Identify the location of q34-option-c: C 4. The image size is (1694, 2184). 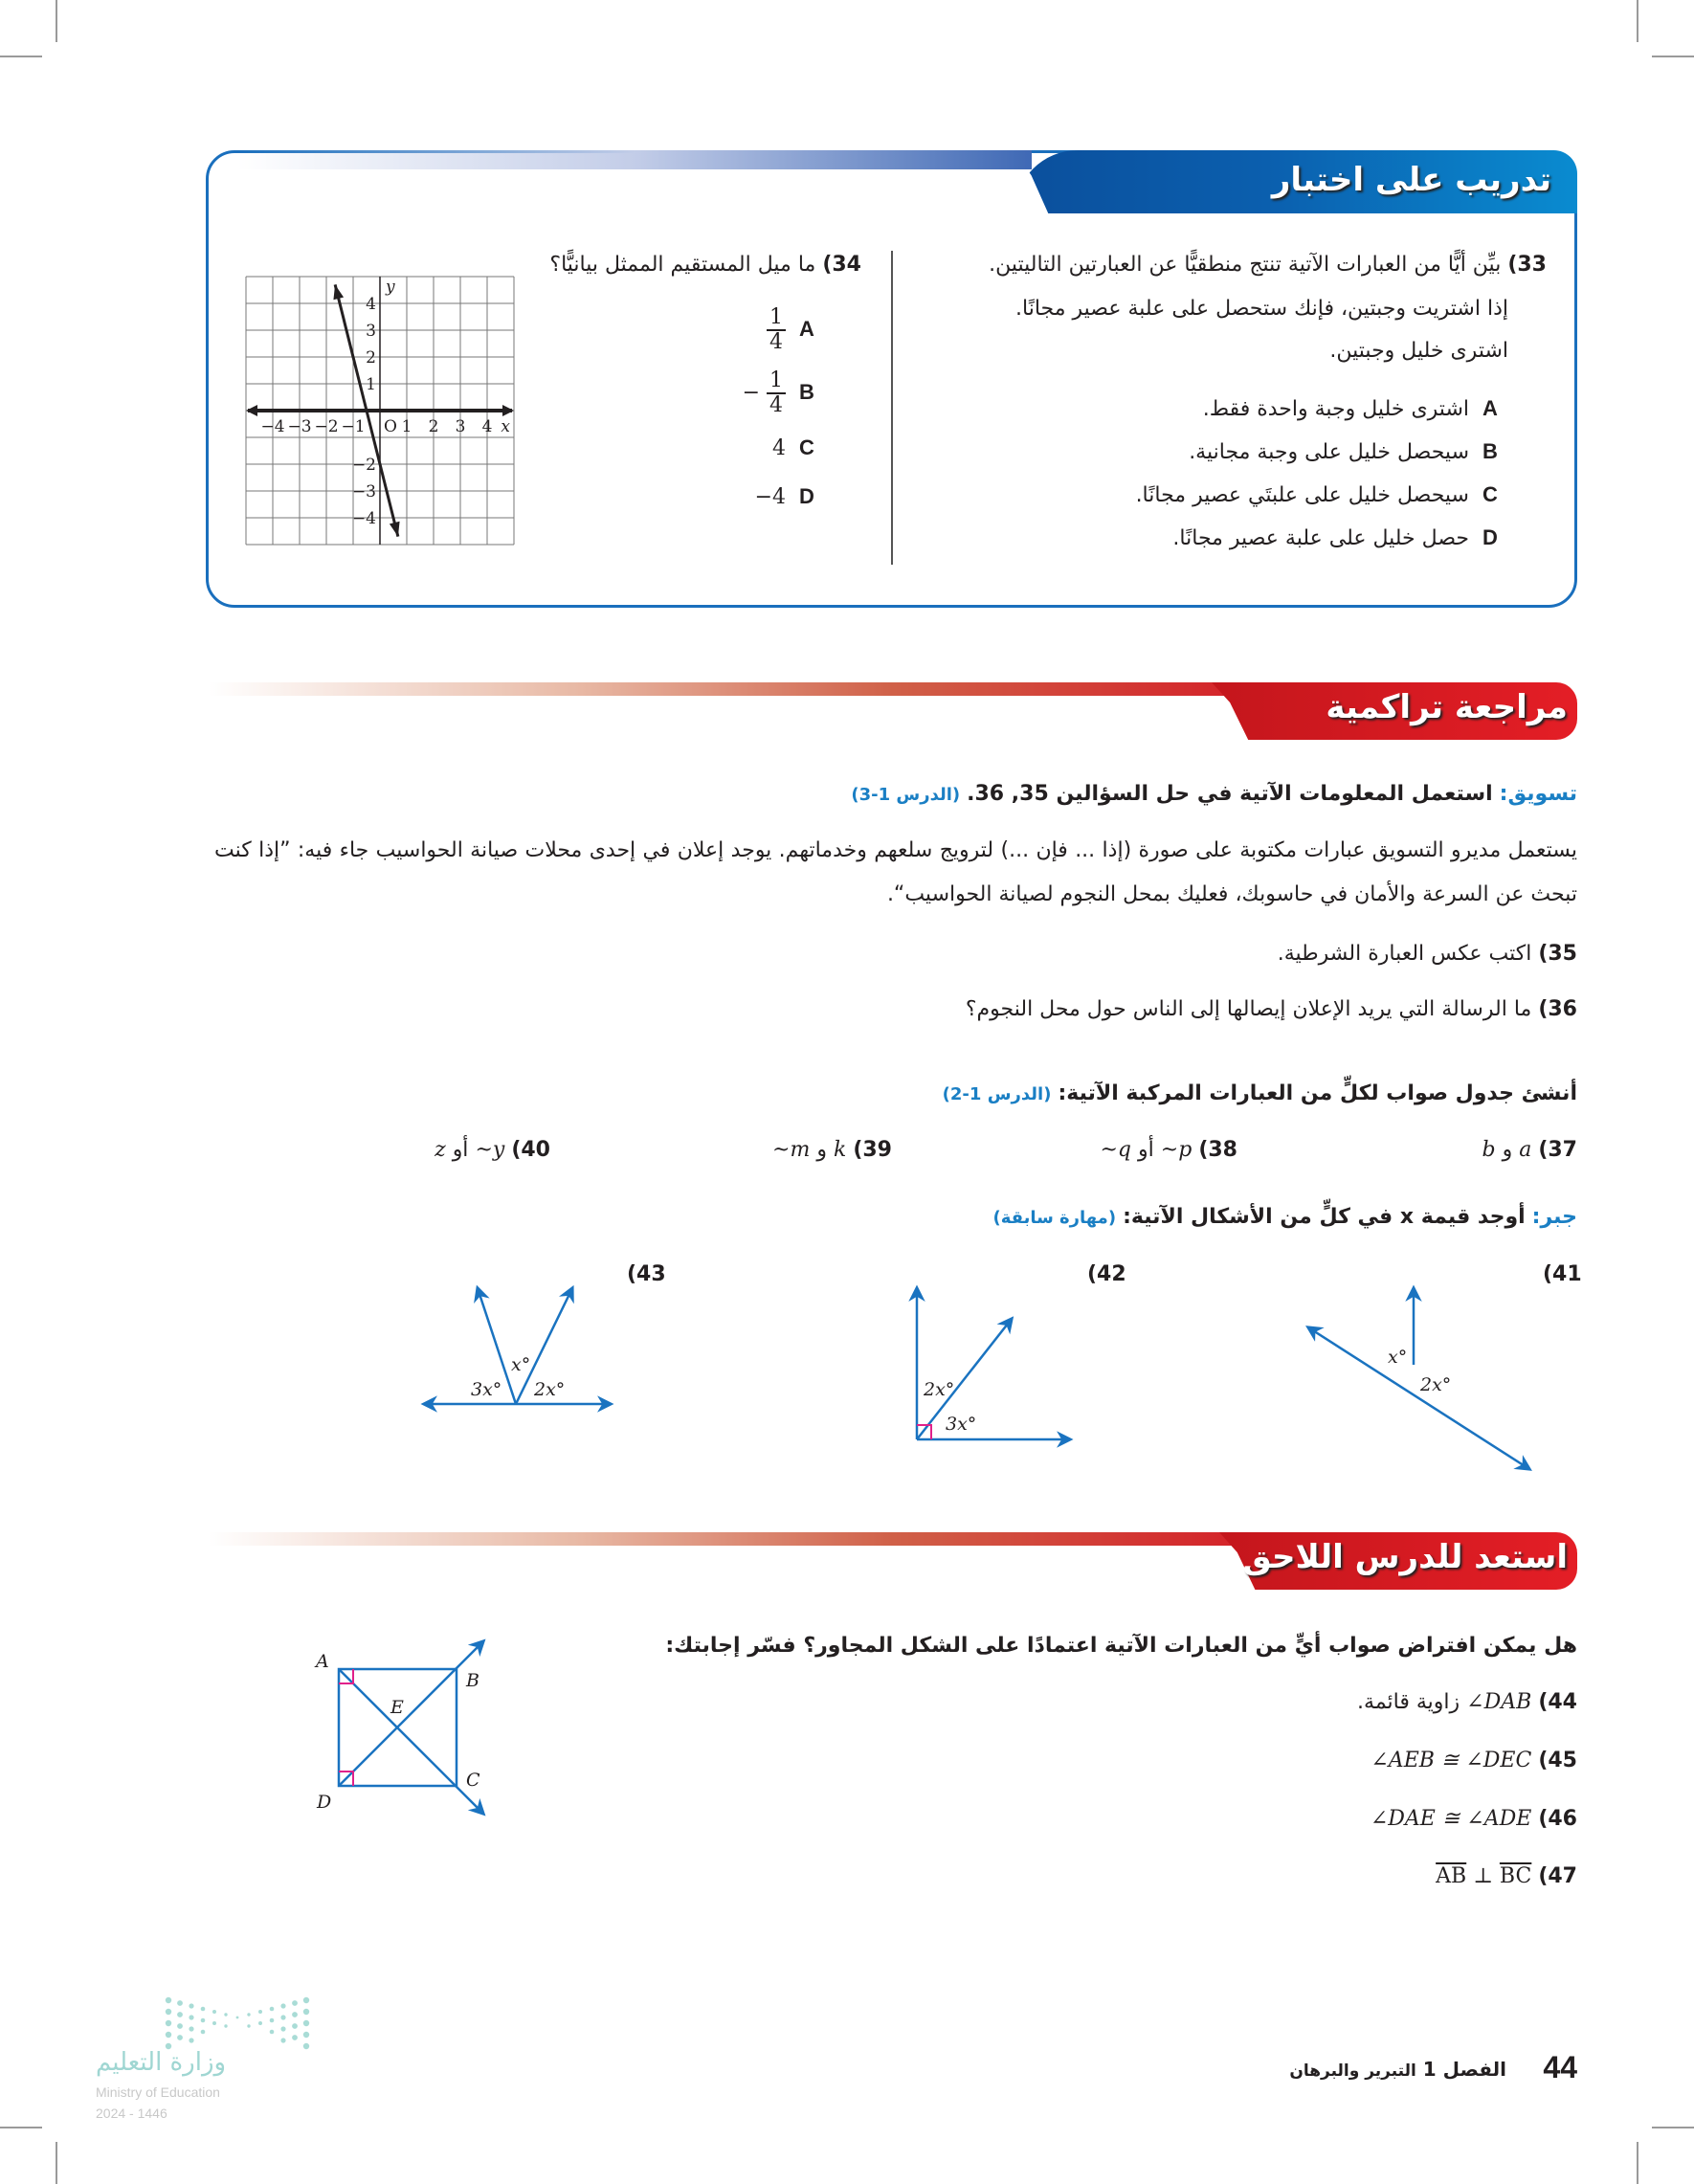
(796, 448).